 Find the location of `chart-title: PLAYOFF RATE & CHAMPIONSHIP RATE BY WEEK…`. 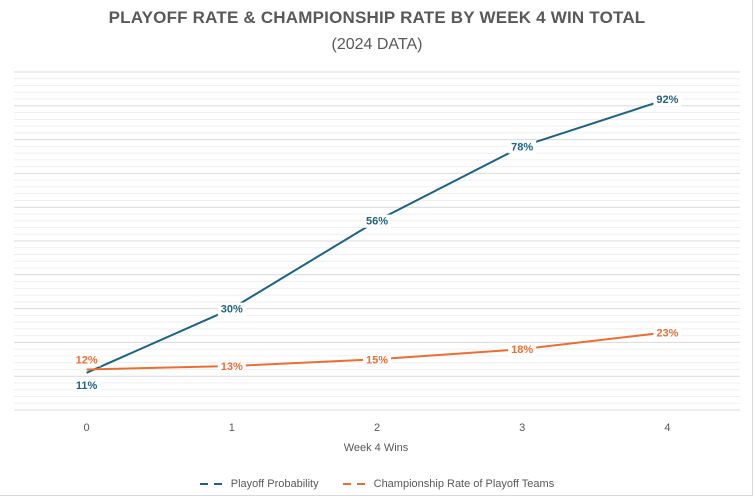

chart-title: PLAYOFF RATE & CHAMPIONSHIP RATE BY WEEK… is located at coordinates (377, 17).